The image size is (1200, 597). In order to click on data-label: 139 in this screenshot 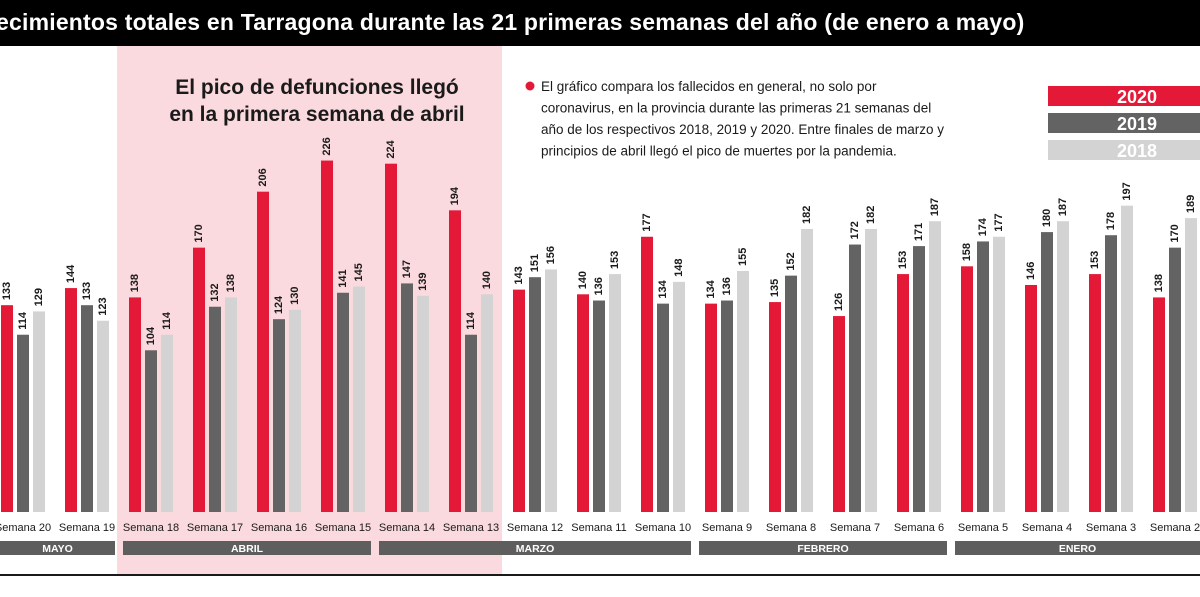, I will do `click(423, 281)`.